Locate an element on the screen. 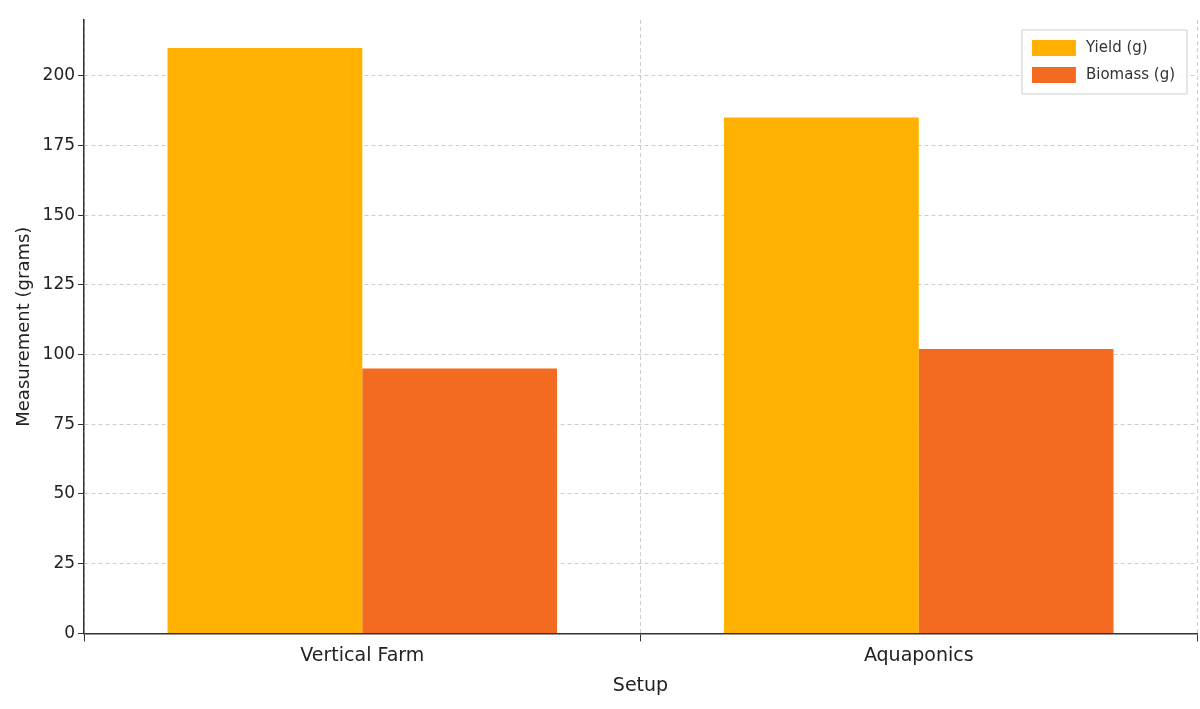  x-axis-title: Setup is located at coordinates (640, 683).